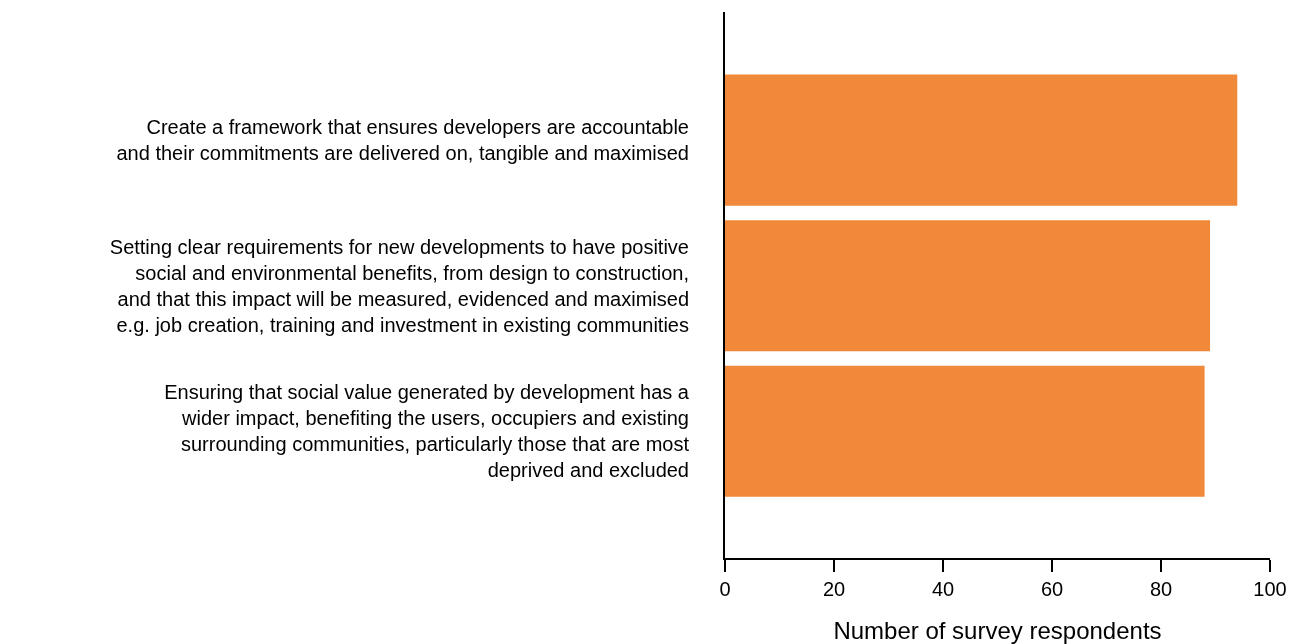  What do you see at coordinates (834, 589) in the screenshot?
I see `x-tick-label: 20` at bounding box center [834, 589].